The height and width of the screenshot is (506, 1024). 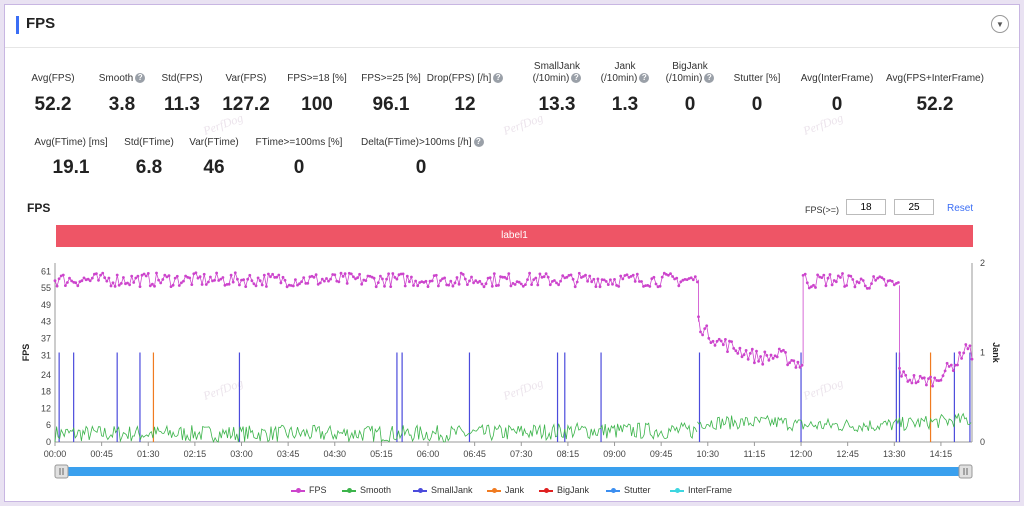 I want to click on x-tick-label: 12:45, so click(x=847, y=454).